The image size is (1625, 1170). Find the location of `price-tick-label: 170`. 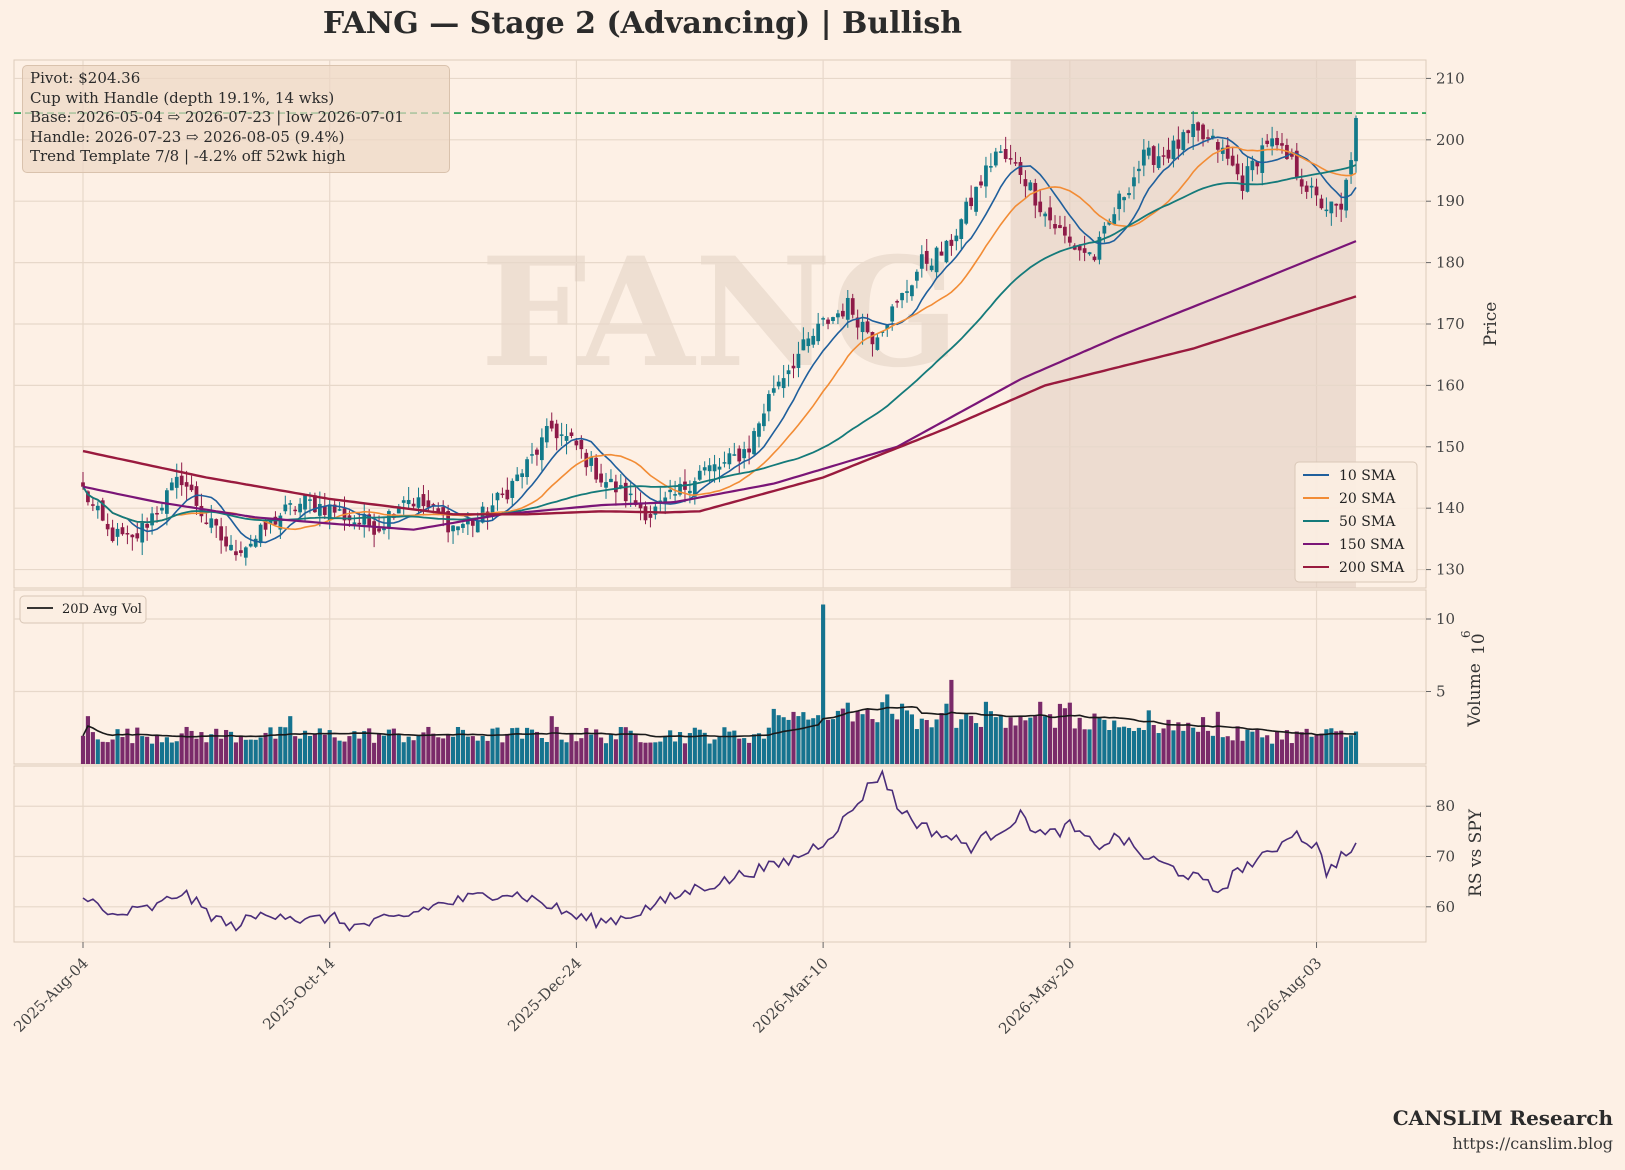

price-tick-label: 170 is located at coordinates (1450, 324).